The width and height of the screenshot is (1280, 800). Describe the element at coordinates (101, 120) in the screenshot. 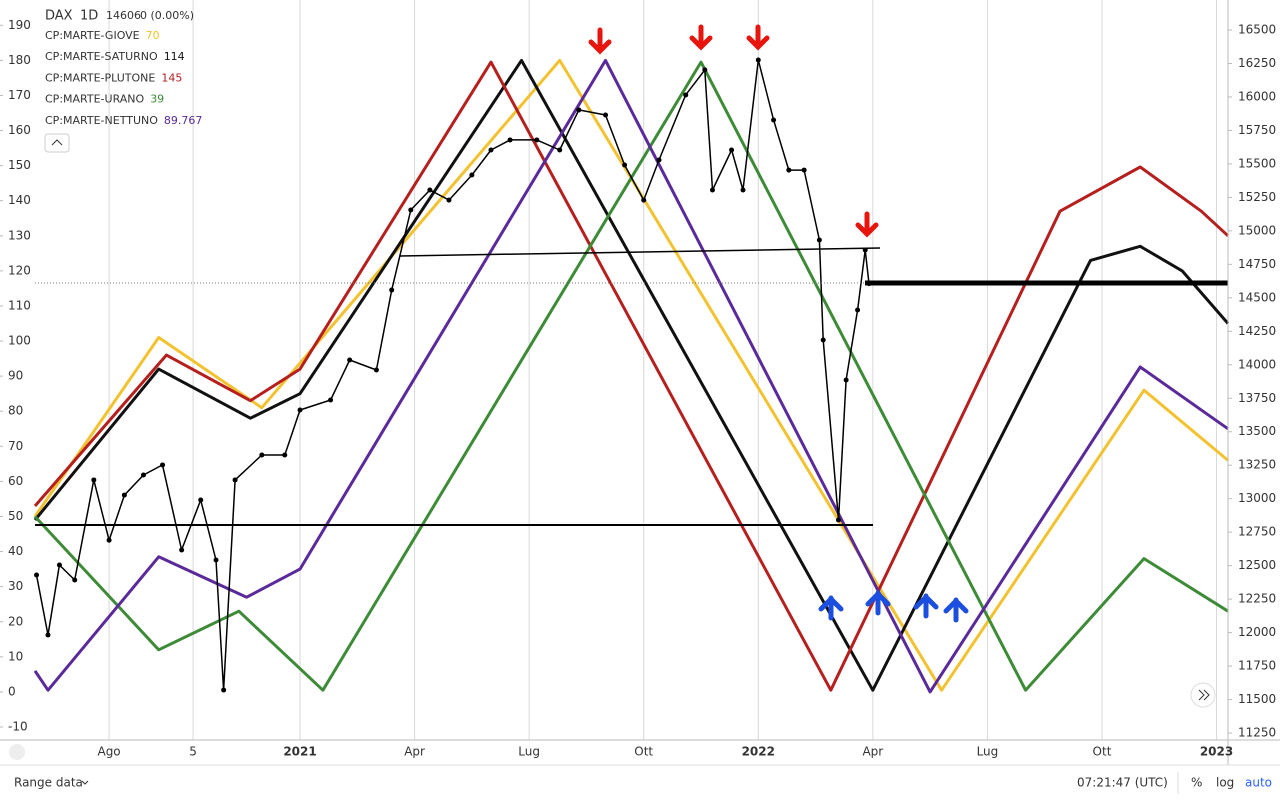

I see `legend-name: CP:MARTE-NETTUNO` at that location.